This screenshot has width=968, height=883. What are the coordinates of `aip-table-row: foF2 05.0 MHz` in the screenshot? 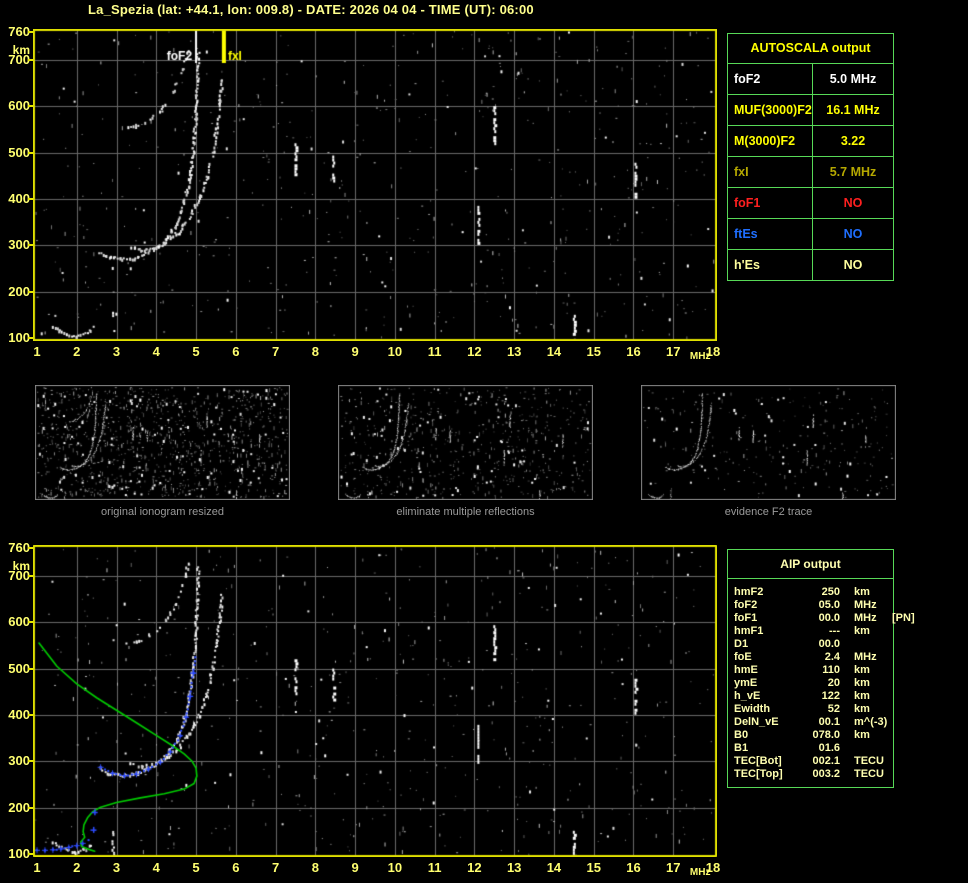 It's located at (810, 605).